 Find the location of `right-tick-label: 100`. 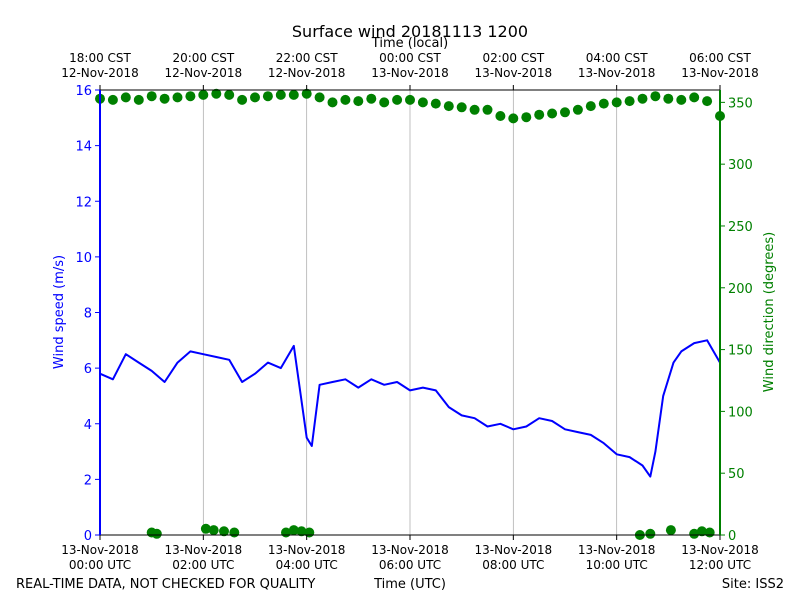

right-tick-label: 100 is located at coordinates (740, 412).